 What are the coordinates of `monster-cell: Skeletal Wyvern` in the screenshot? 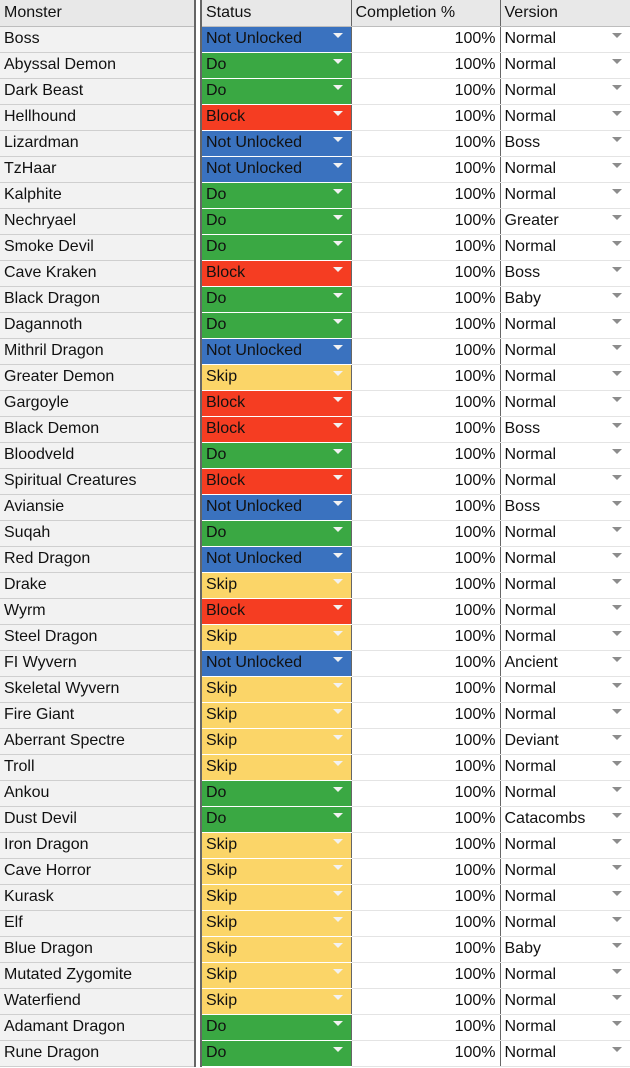 It's located at (98, 689).